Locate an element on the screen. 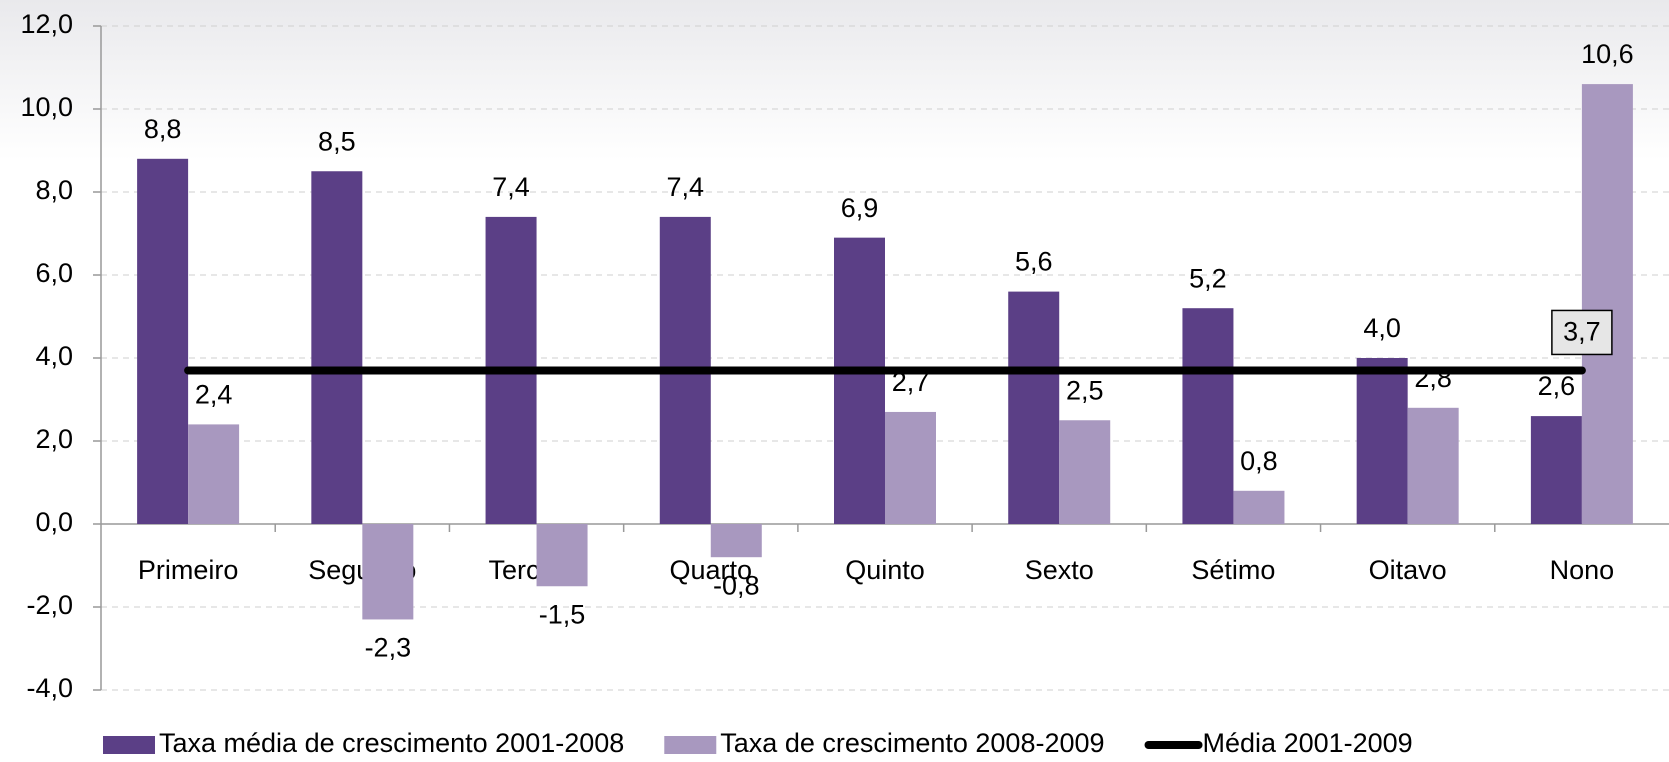 This screenshot has width=1669, height=762. x-tick-label: Sexto is located at coordinates (1059, 570).